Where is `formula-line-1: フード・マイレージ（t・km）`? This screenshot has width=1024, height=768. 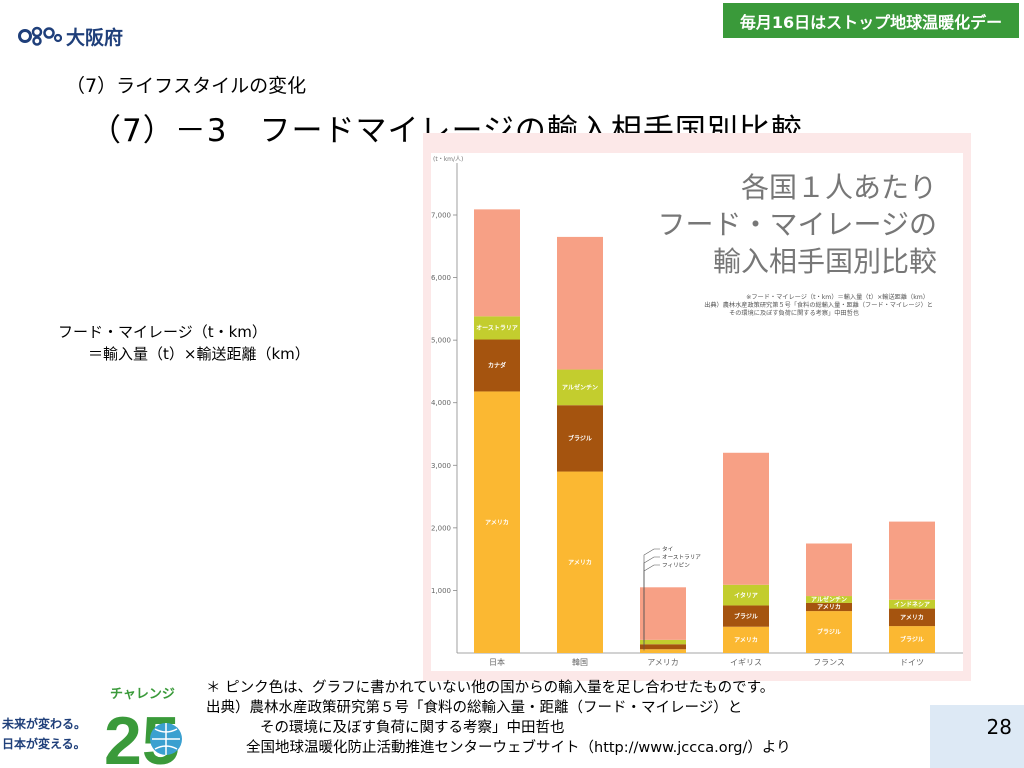 formula-line-1: フード・マイレージ（t・km） is located at coordinates (162, 332).